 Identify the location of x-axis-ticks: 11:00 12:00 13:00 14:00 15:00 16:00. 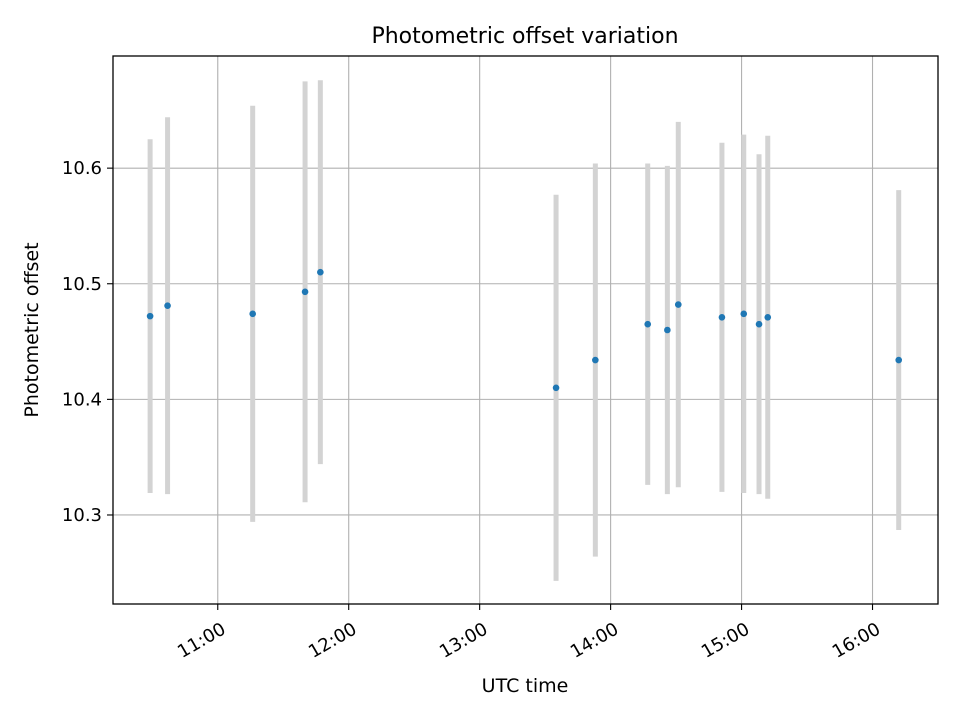
(529, 633).